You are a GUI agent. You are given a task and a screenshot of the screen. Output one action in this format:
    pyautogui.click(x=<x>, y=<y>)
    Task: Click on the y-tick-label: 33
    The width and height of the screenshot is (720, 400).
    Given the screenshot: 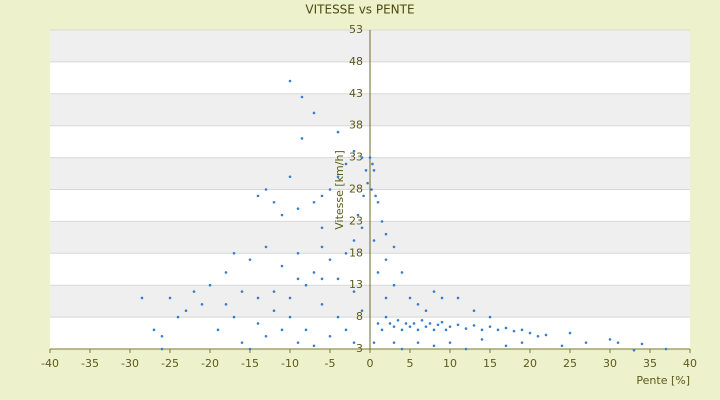 What is the action you would take?
    pyautogui.click(x=356, y=157)
    